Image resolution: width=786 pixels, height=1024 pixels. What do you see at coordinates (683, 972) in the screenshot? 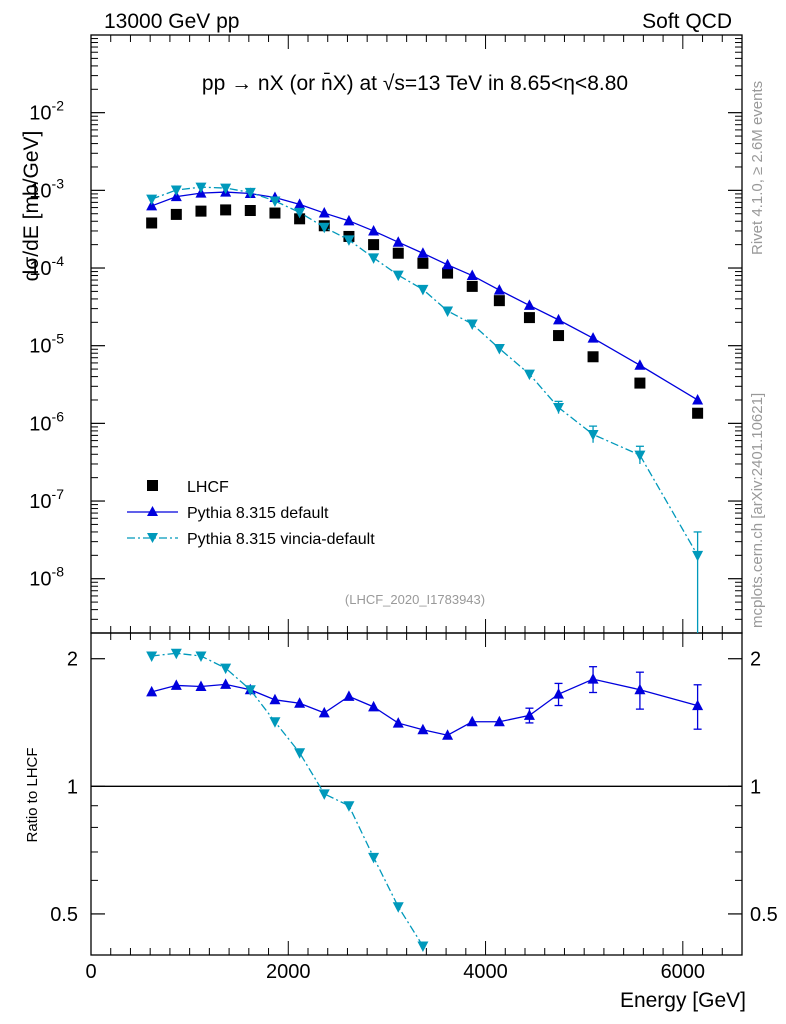
I see `x-tick-label: 6000` at bounding box center [683, 972].